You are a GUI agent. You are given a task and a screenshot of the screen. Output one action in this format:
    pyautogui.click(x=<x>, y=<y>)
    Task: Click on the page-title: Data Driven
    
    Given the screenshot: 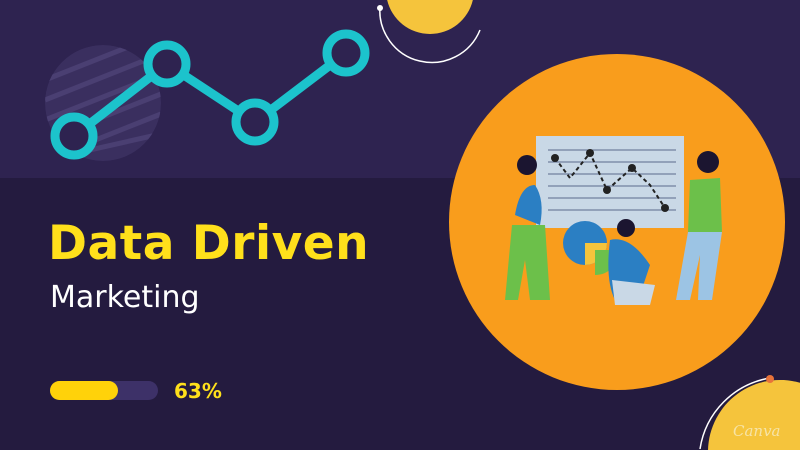 What is the action you would take?
    pyautogui.click(x=209, y=243)
    